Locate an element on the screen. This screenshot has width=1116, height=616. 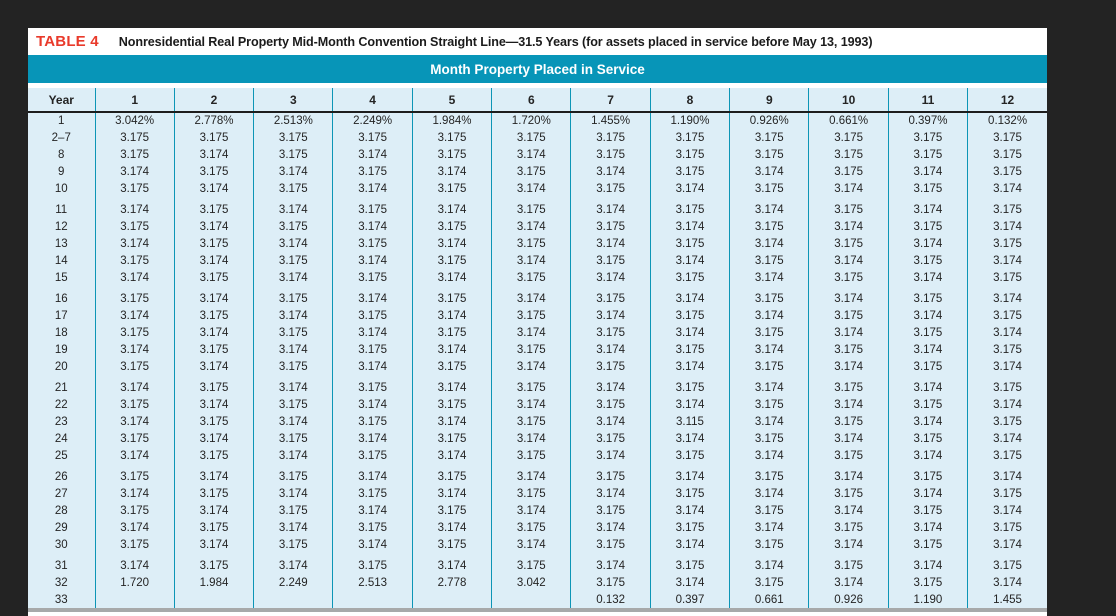
rate-cell: 1.984 is located at coordinates (213, 582).